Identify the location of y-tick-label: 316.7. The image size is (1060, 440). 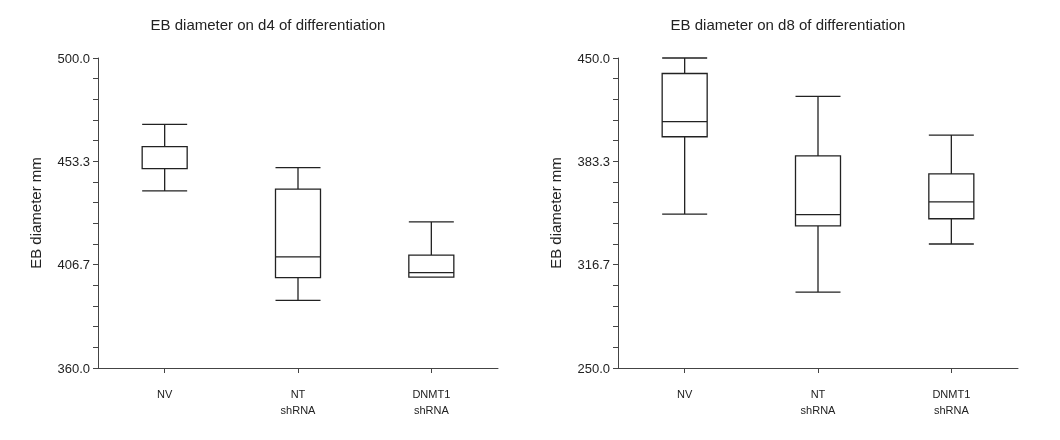
(593, 265).